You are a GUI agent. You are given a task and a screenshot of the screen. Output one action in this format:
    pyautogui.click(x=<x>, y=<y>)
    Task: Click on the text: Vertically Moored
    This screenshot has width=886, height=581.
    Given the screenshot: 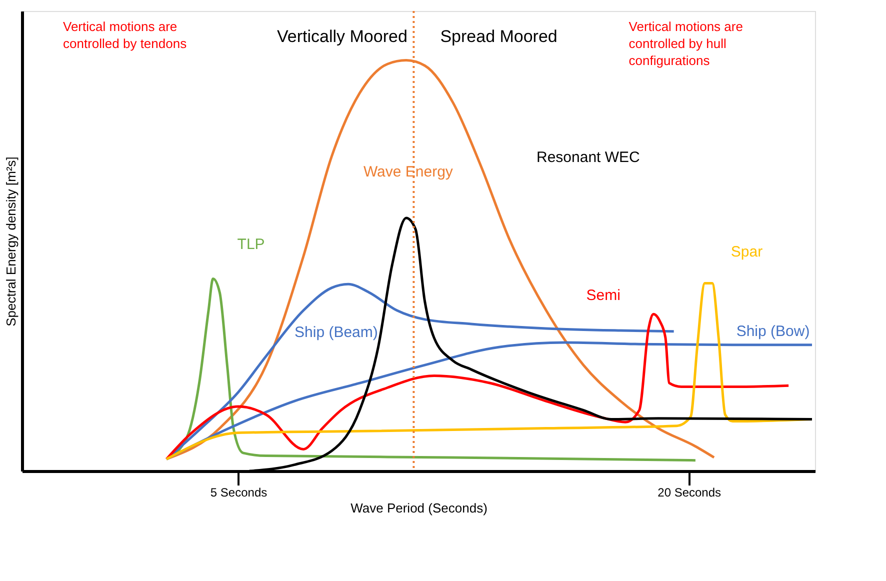 What is the action you would take?
    pyautogui.click(x=342, y=36)
    